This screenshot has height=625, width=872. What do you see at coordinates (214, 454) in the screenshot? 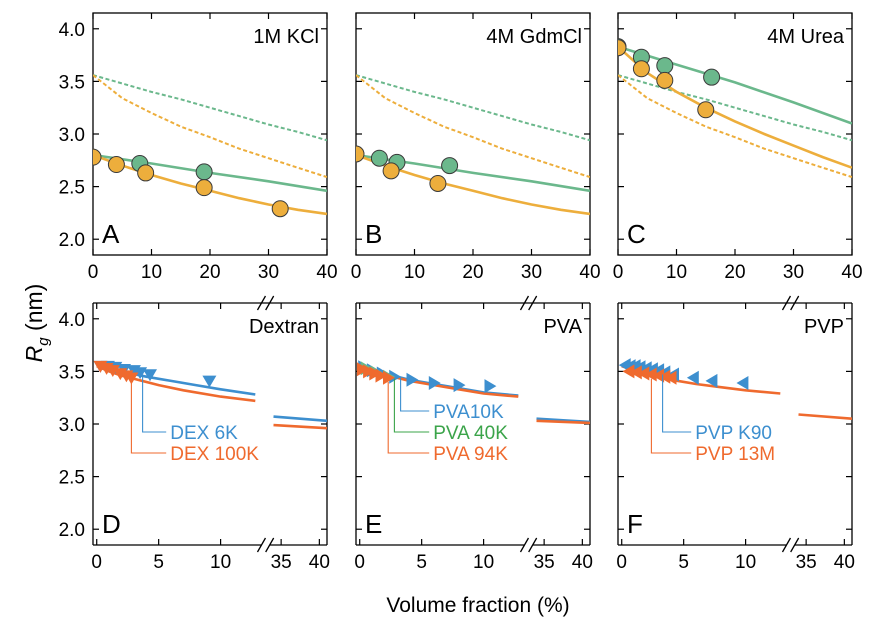
I see `panel-d-legend-label: DEX 100K` at bounding box center [214, 454].